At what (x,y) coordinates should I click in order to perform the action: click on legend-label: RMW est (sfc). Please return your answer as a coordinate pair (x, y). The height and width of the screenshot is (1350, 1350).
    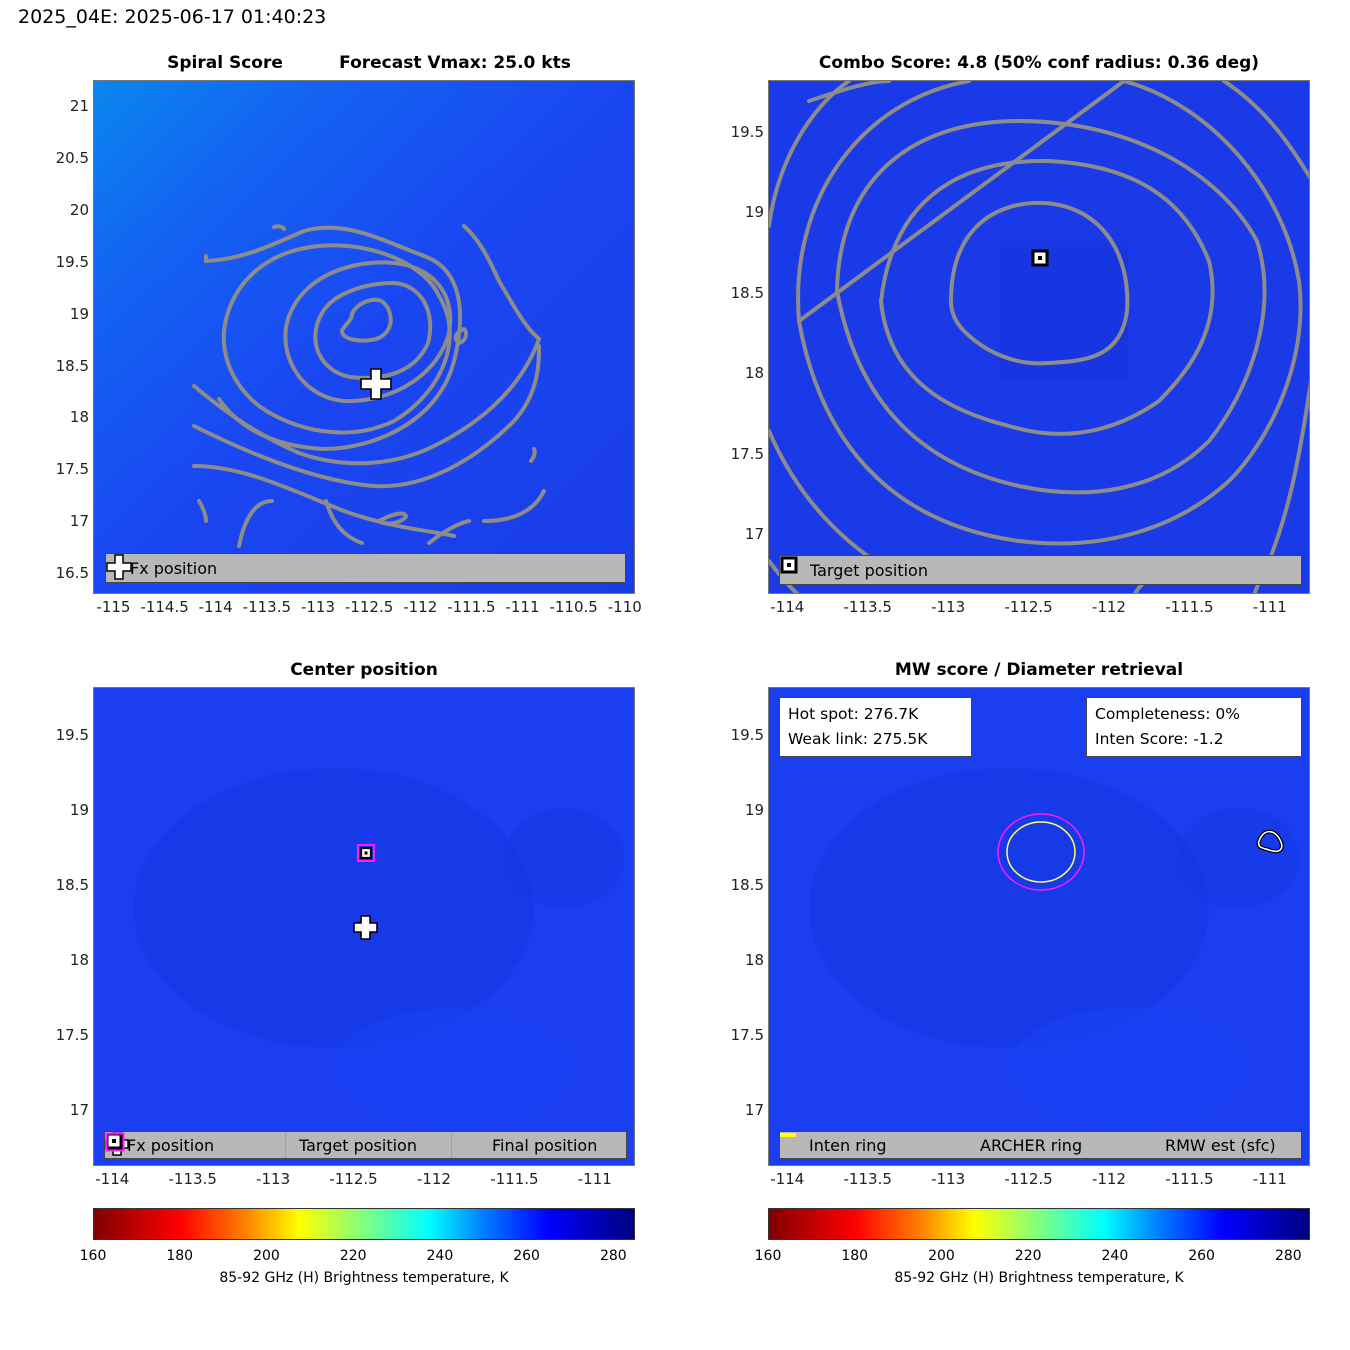
    Looking at the image, I should click on (1220, 1145).